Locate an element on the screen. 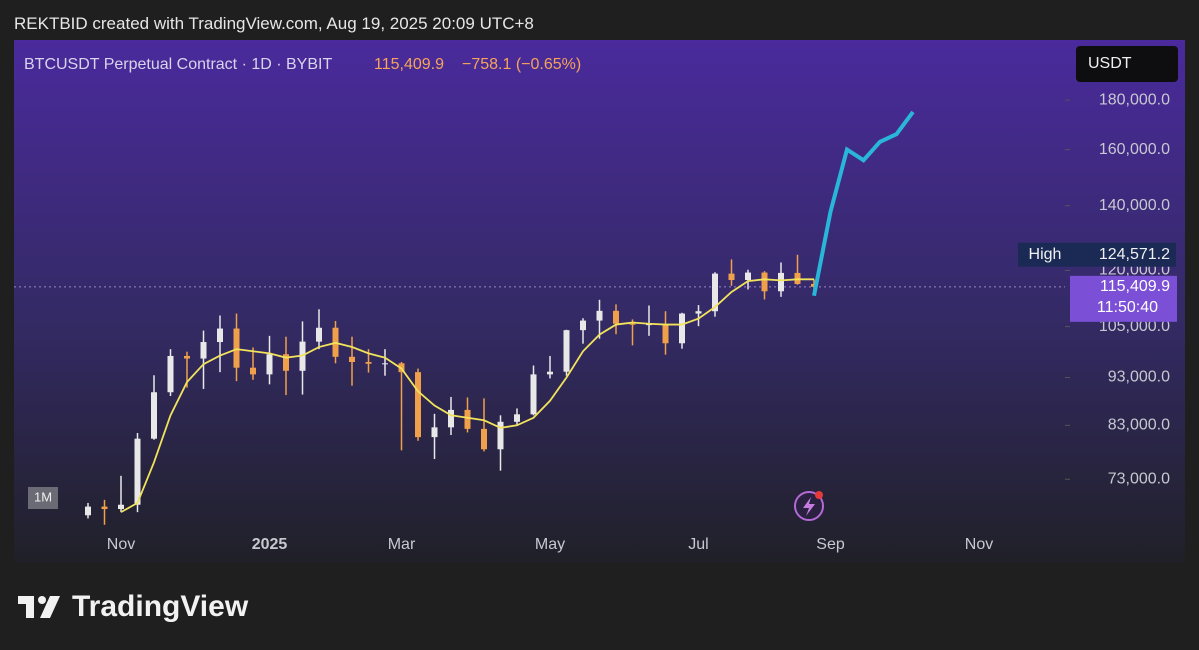 The height and width of the screenshot is (650, 1199). alert-dot is located at coordinates (819, 495).